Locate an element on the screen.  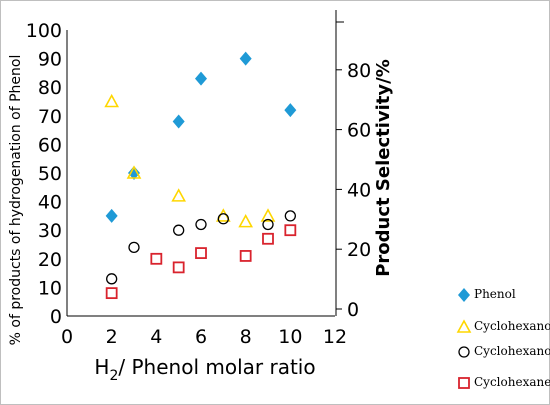
legend-item-cyclohexane: Cyclohexane is located at coordinates (504, 382).